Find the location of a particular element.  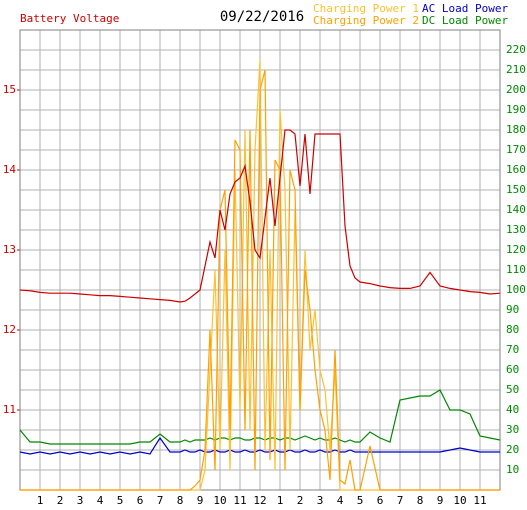

y-tick-label: 11 is located at coordinates (9, 409).